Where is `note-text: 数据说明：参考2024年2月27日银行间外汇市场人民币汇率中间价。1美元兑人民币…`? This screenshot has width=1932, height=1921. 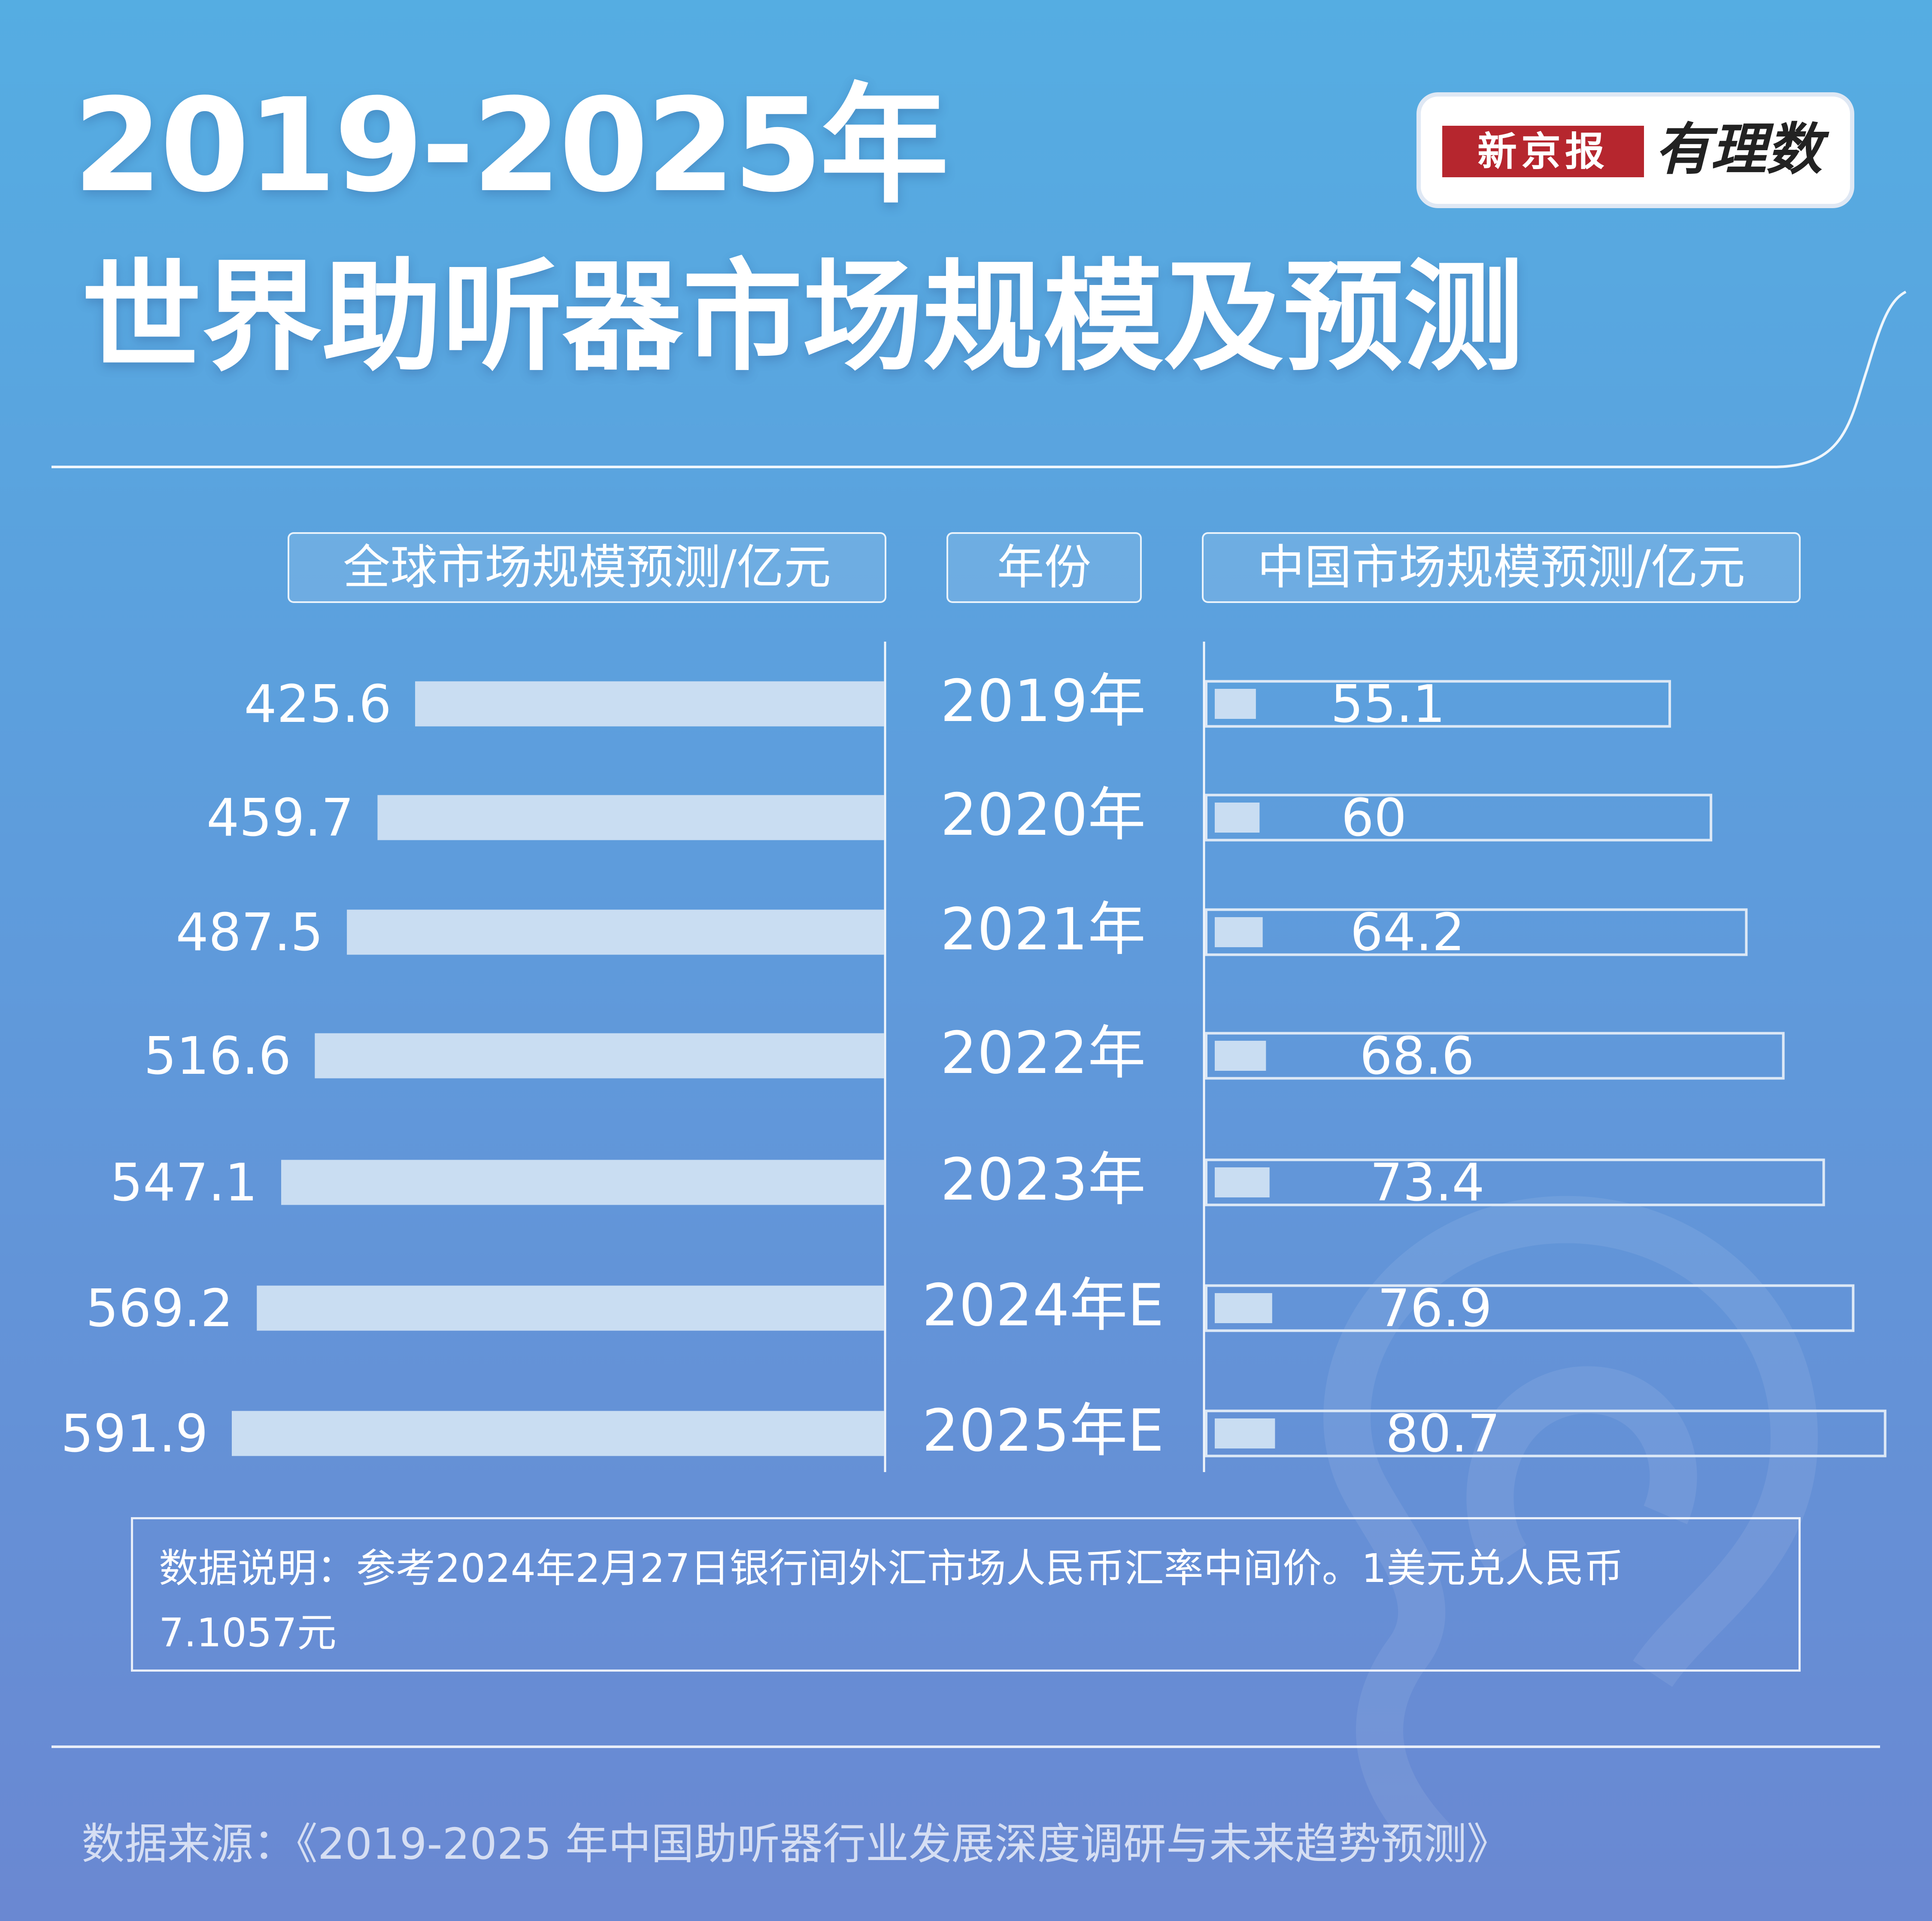
note-text: 数据说明：参考2024年2月27日银行间外汇市场人民币汇率中间价。1美元兑人民币… is located at coordinates (891, 1600).